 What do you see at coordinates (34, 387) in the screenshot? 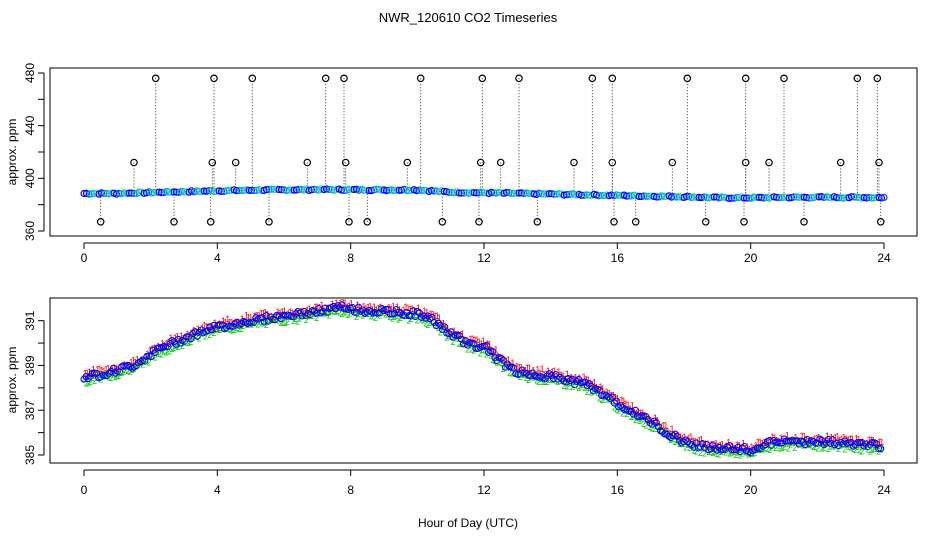
I see `y-axis-bottom: 385 387 389 391` at bounding box center [34, 387].